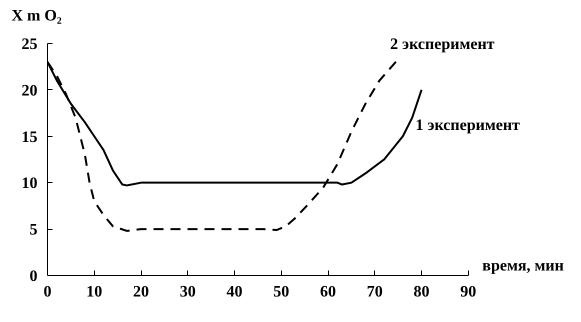 This screenshot has height=322, width=581. Describe the element at coordinates (234, 292) in the screenshot. I see `x-tick-label: 40` at that location.